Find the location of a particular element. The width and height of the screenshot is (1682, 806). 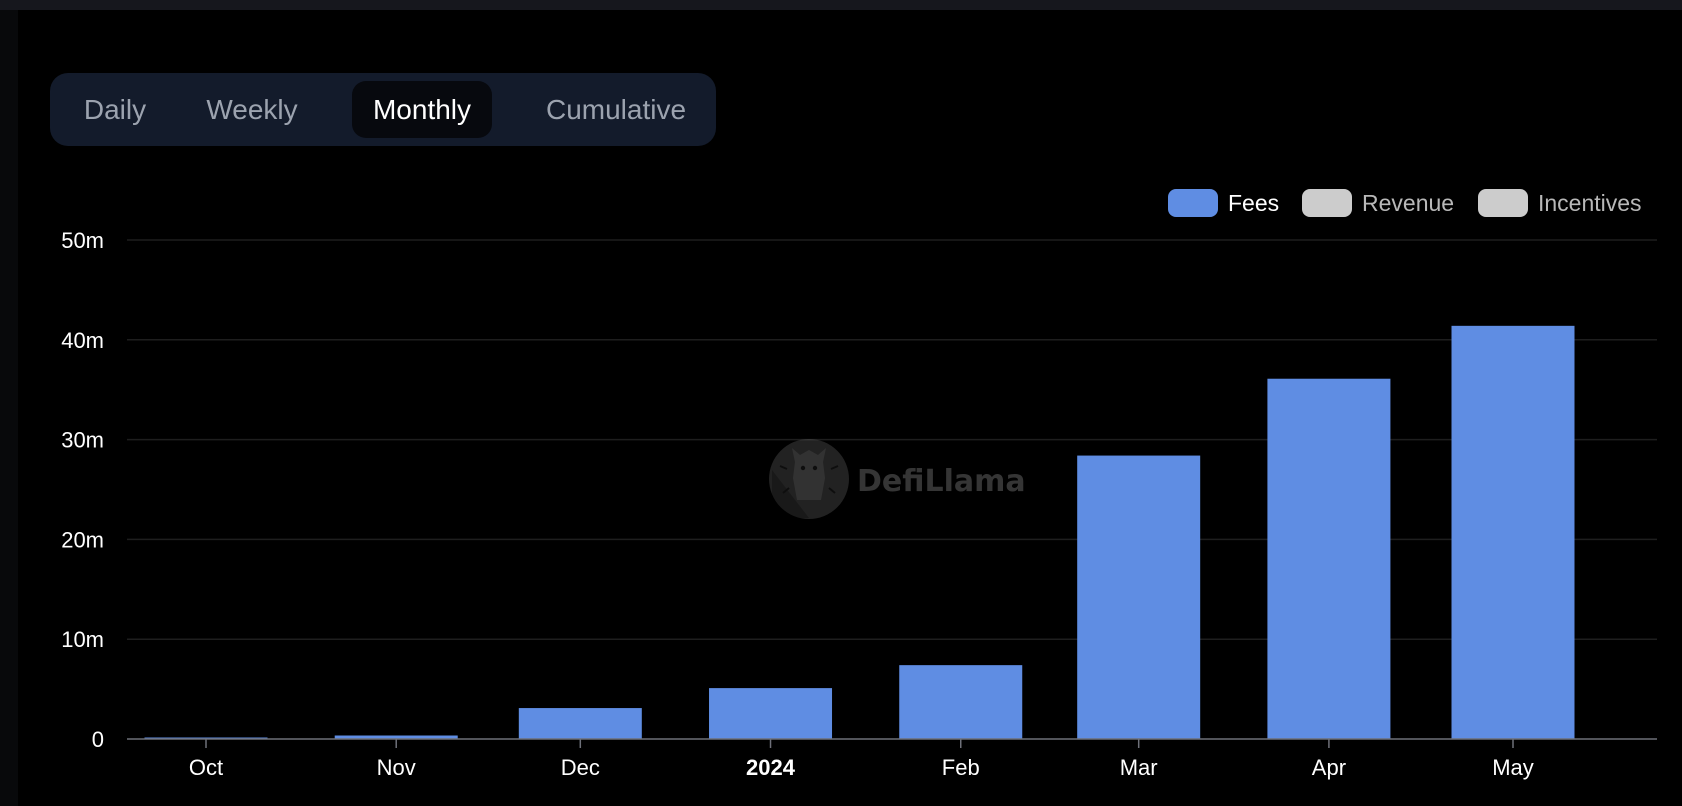

tab-daily: Daily is located at coordinates (115, 109).